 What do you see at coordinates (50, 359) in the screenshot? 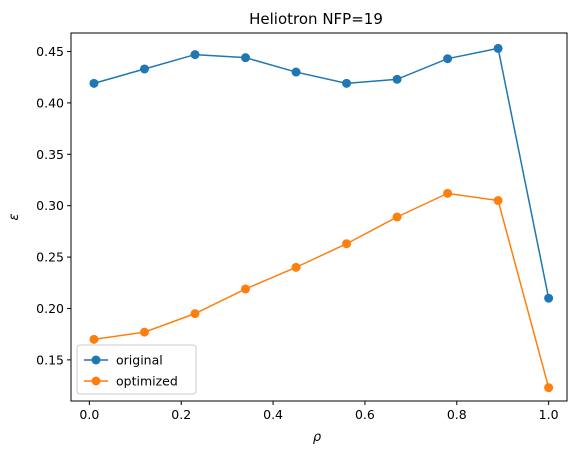
I see `y-tick-label: 0.15` at bounding box center [50, 359].